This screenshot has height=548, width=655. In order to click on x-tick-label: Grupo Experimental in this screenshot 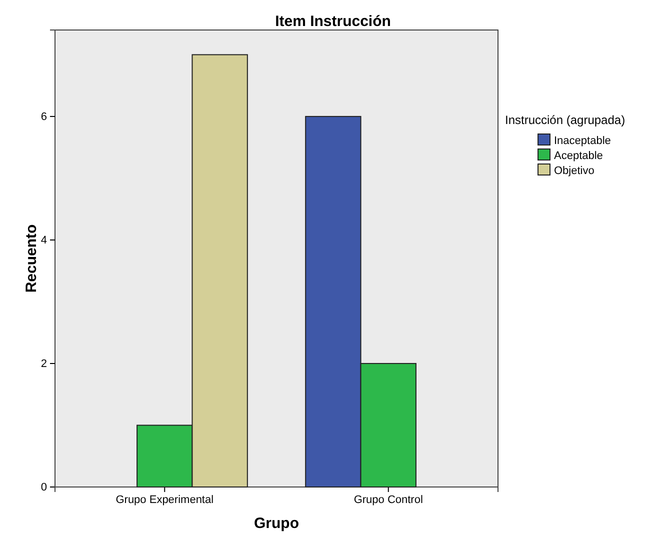, I will do `click(165, 500)`.